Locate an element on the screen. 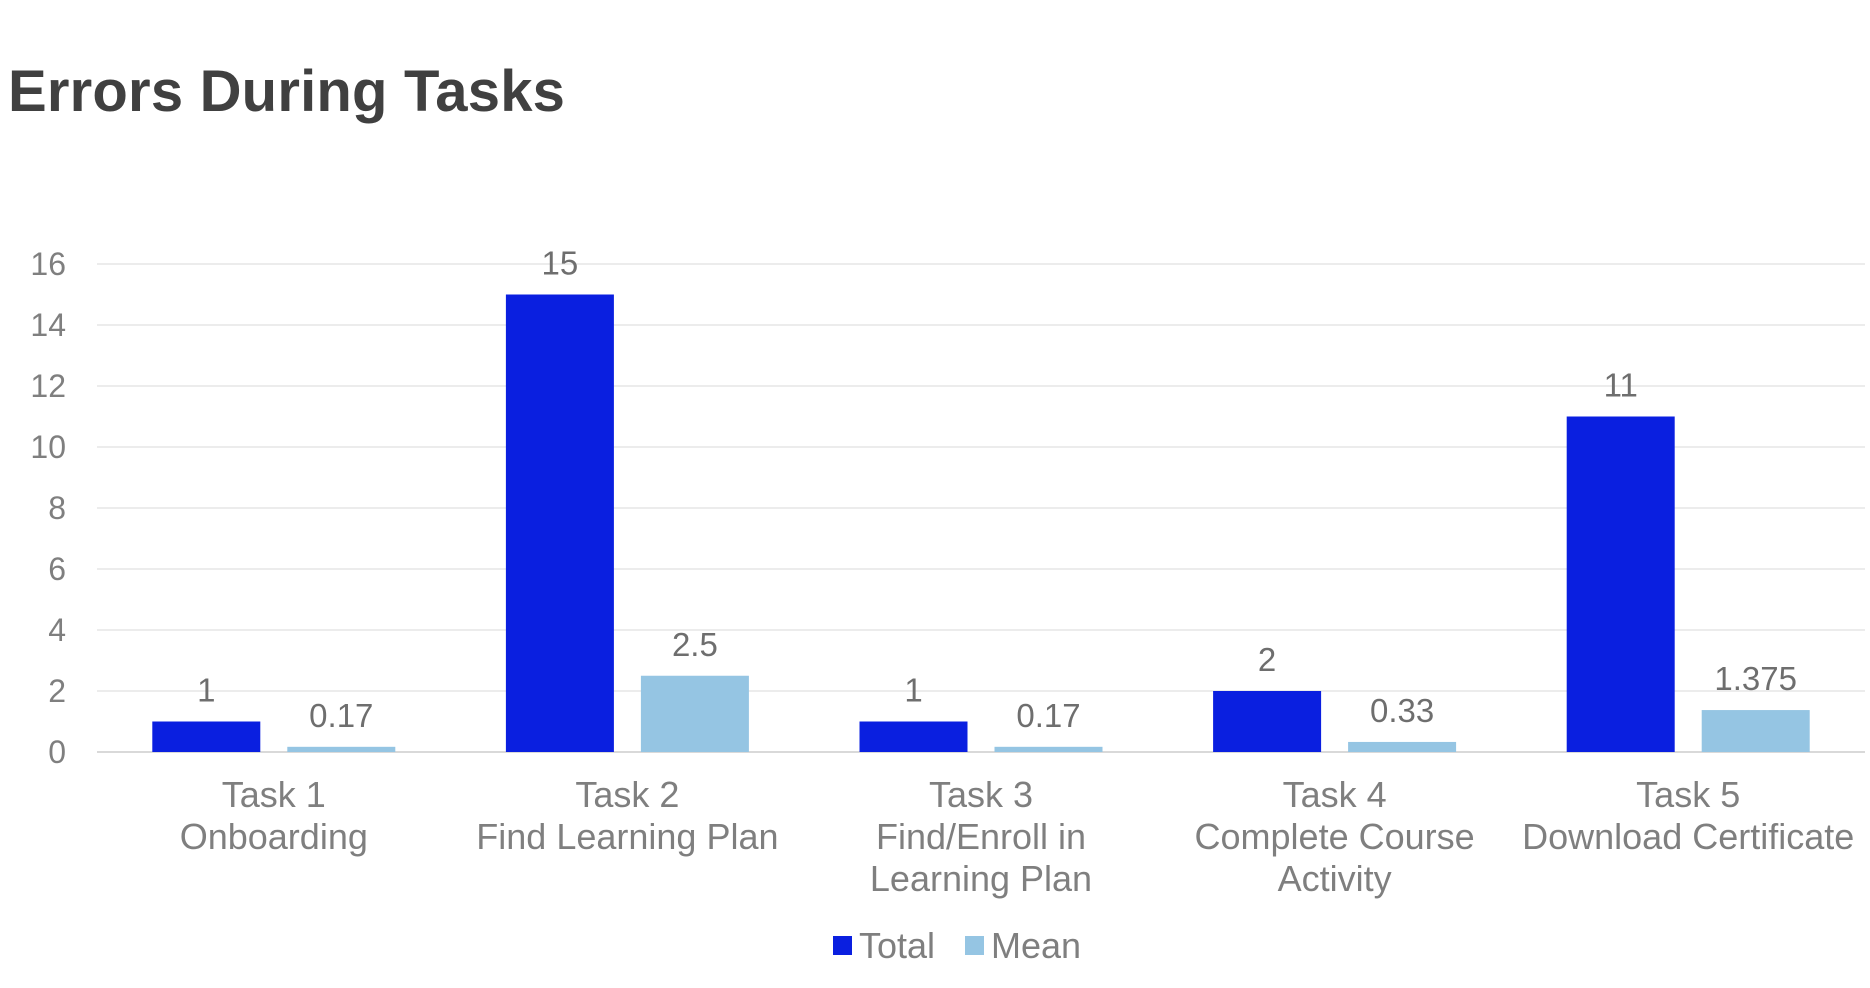  x-tick-label: Task 2 is located at coordinates (627, 794).